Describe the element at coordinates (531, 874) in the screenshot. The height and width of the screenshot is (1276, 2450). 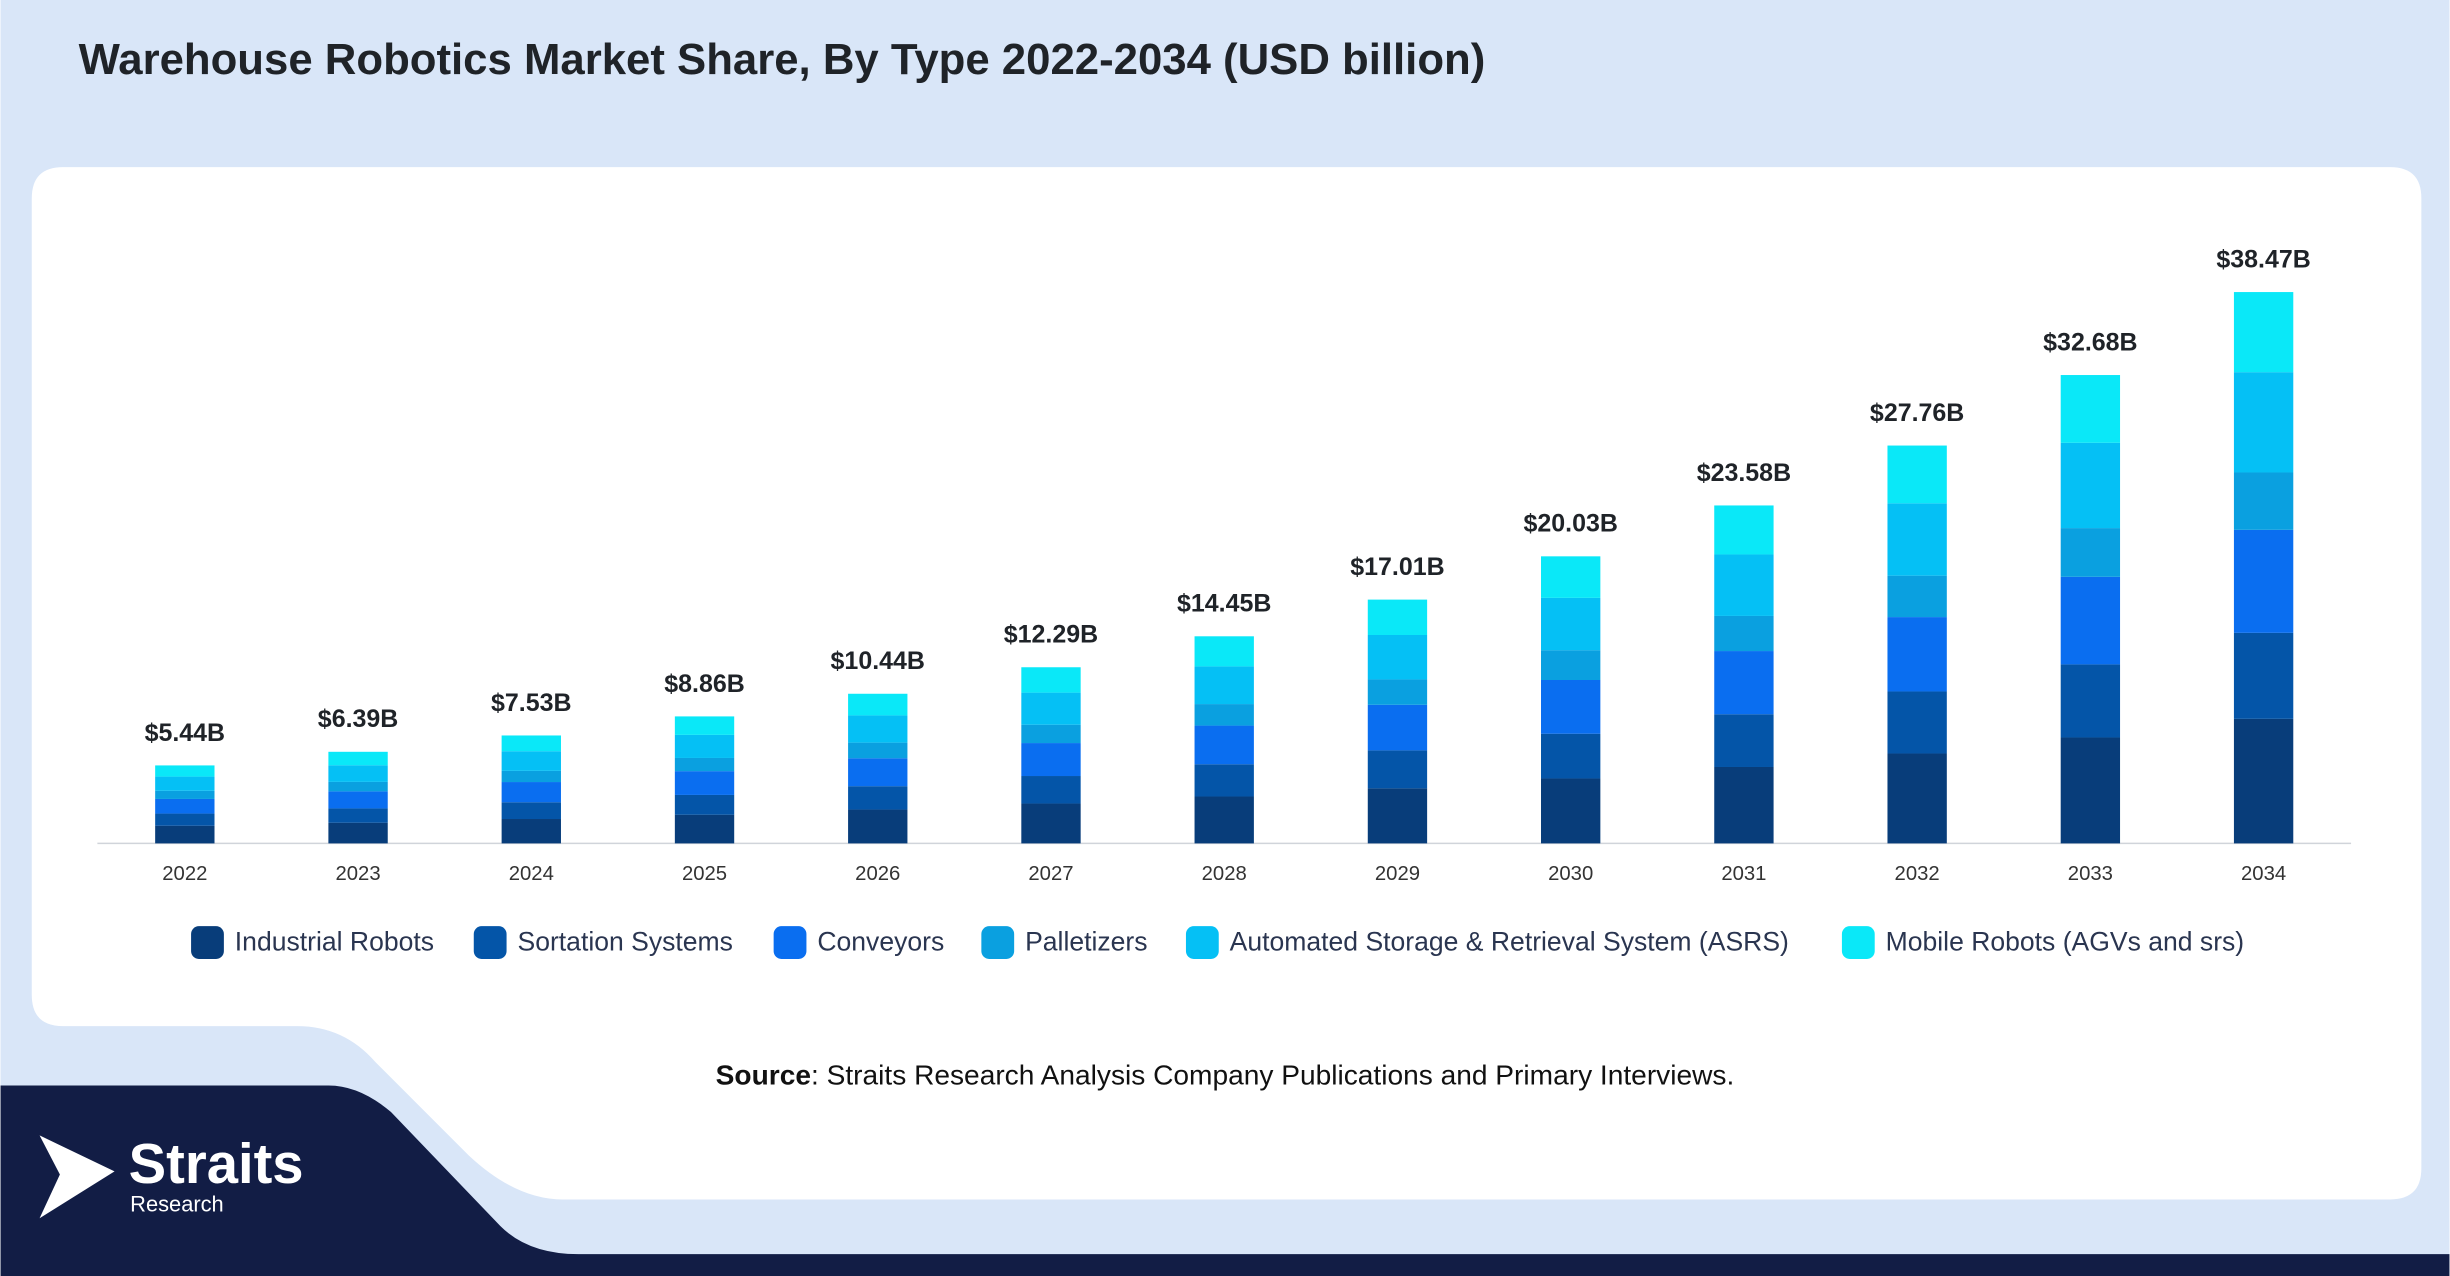
I see `x-tick-label: 2024` at that location.